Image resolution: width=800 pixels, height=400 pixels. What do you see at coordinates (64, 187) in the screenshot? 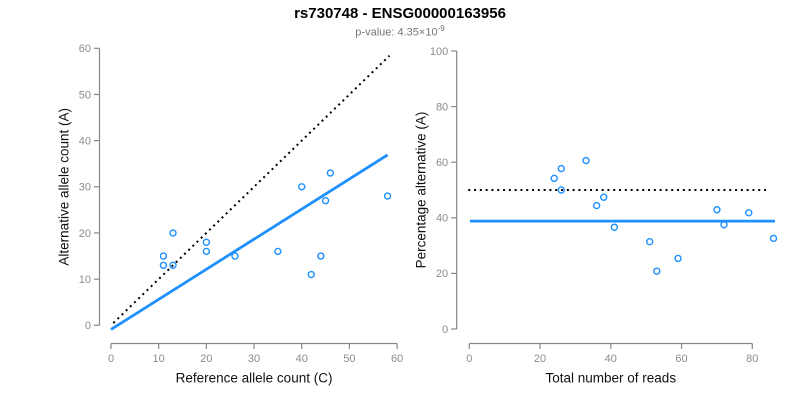
I see `y-axis-title: Alternative allele count (A)` at bounding box center [64, 187].